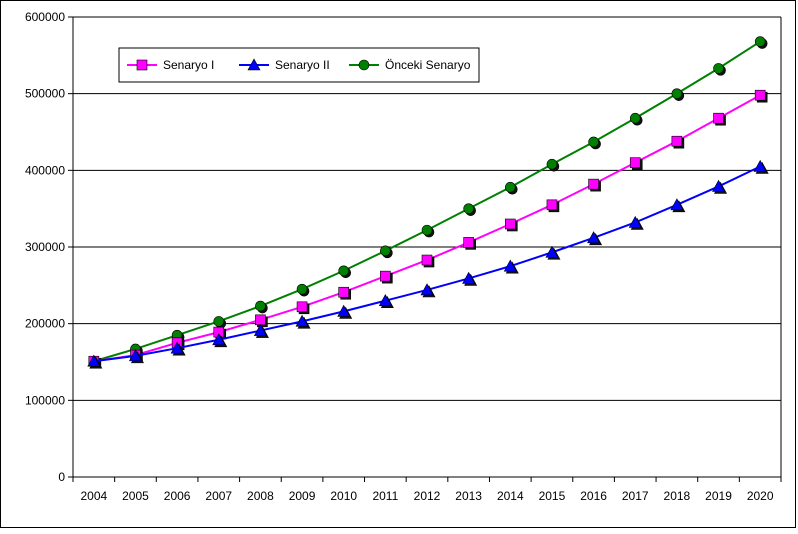  Describe the element at coordinates (45, 94) in the screenshot. I see `y-tick-label: 500000` at that location.